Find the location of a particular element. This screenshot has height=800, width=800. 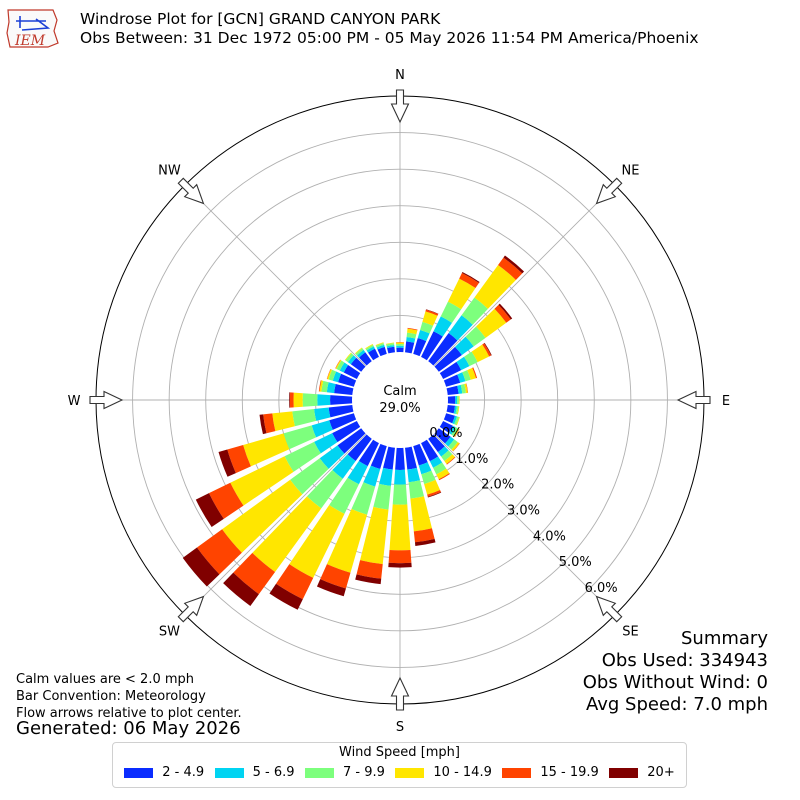

legend-label-3: 10 - 14.9 is located at coordinates (462, 772).